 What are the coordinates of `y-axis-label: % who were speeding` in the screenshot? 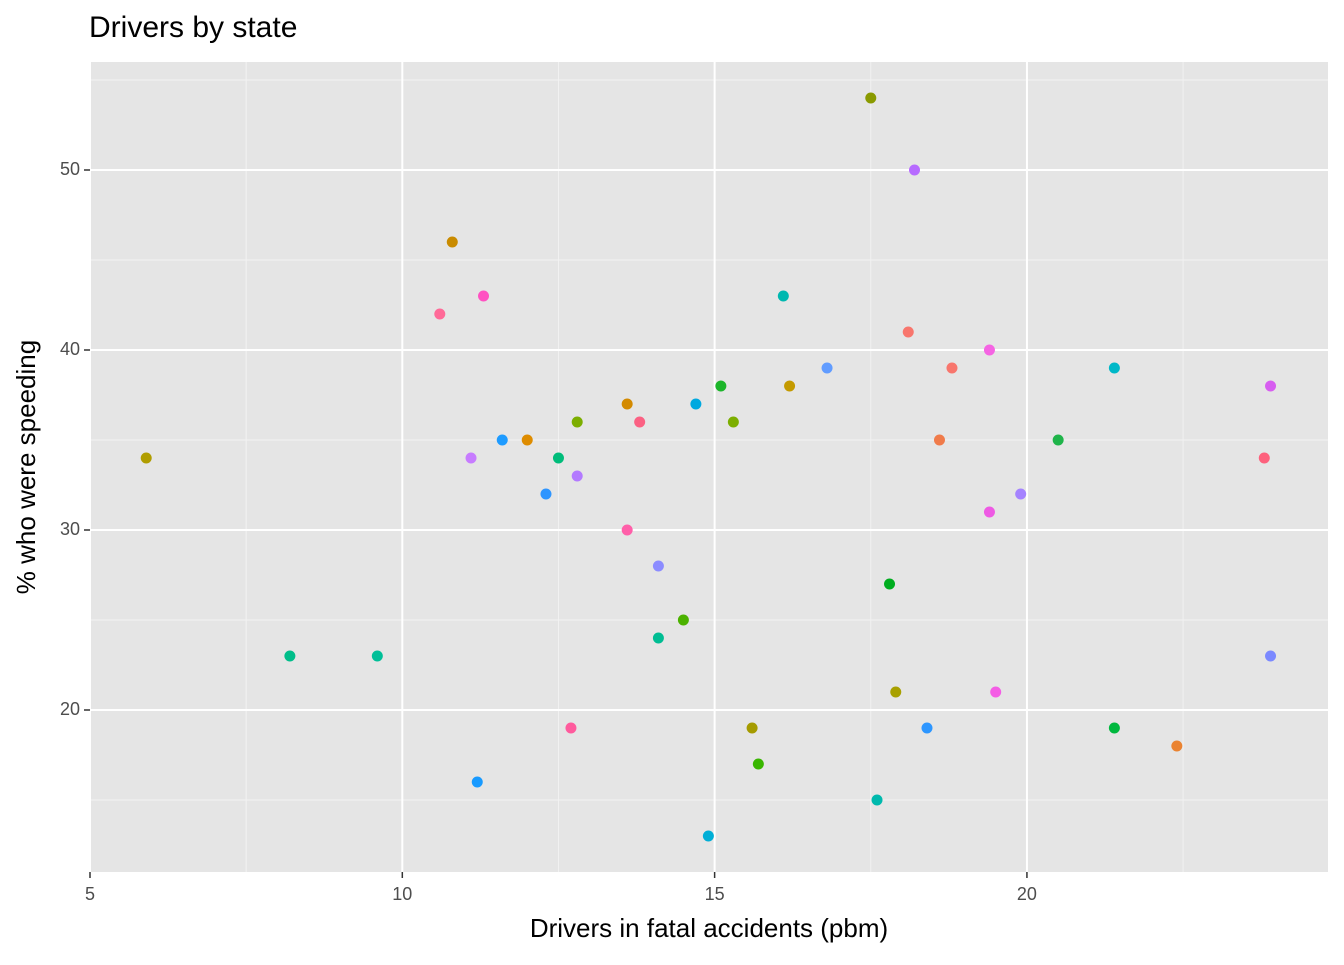 It's located at (26, 467).